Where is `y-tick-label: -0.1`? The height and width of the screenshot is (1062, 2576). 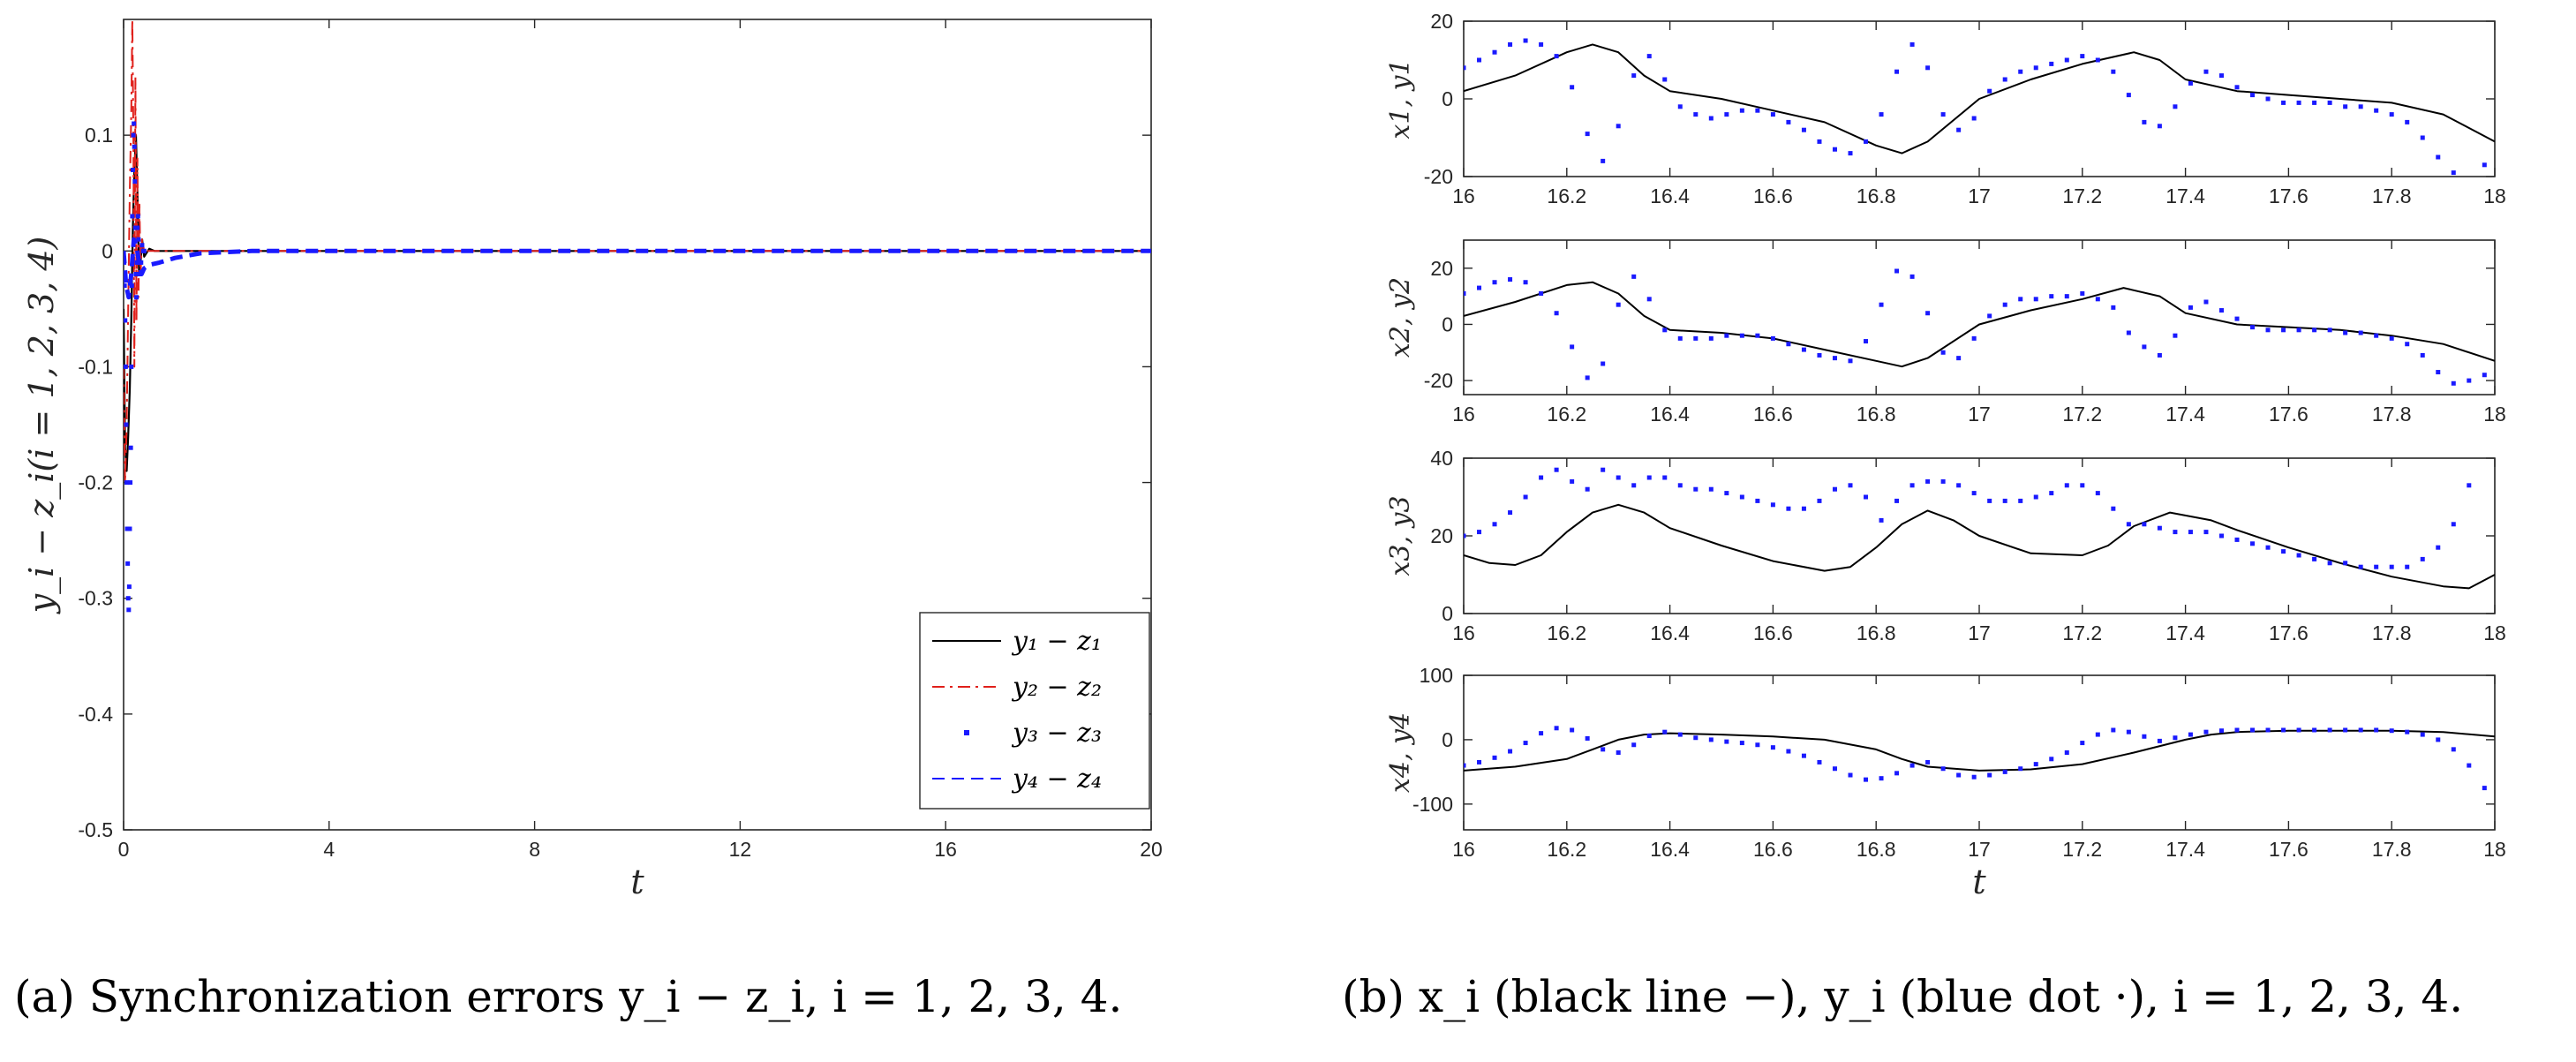
y-tick-label: -0.1 is located at coordinates (96, 366).